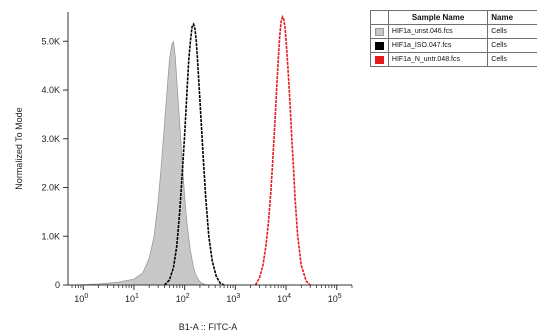 The height and width of the screenshot is (333, 537). What do you see at coordinates (81, 298) in the screenshot?
I see `x-tick-label: 10⁰` at bounding box center [81, 298].